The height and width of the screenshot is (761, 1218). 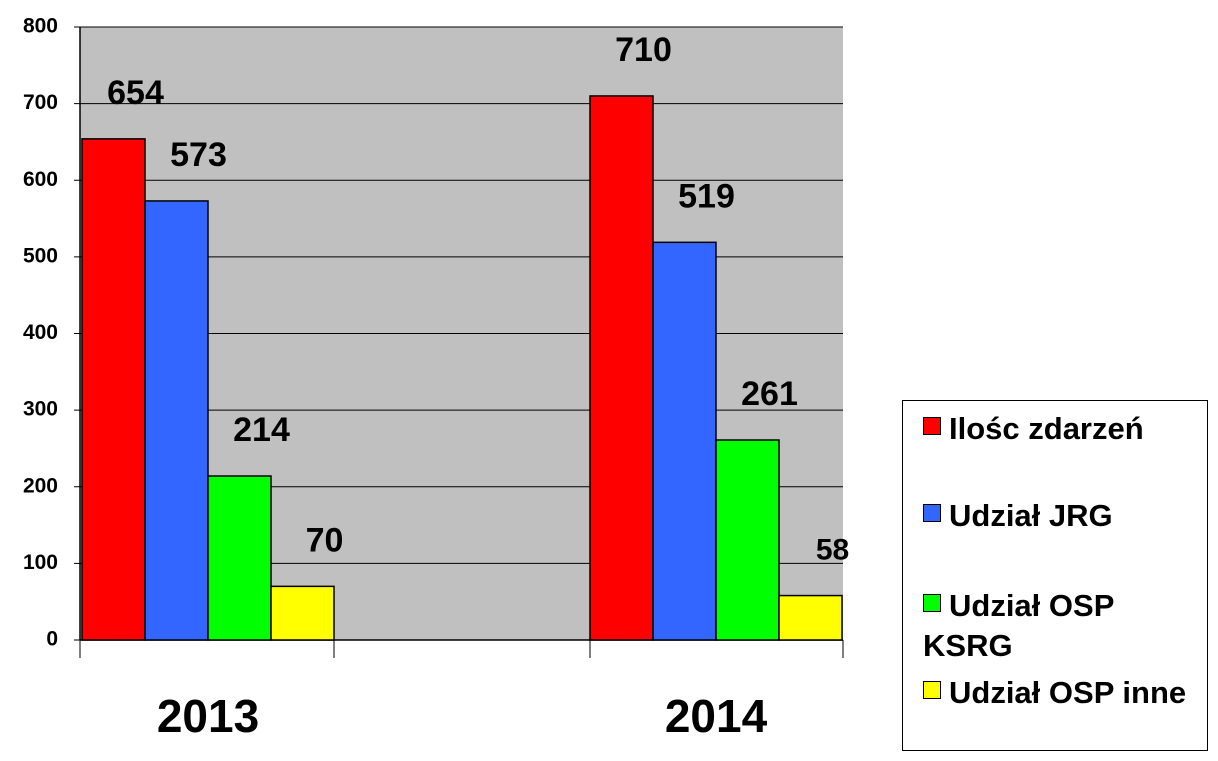 I want to click on data-label: 710, so click(x=643, y=50).